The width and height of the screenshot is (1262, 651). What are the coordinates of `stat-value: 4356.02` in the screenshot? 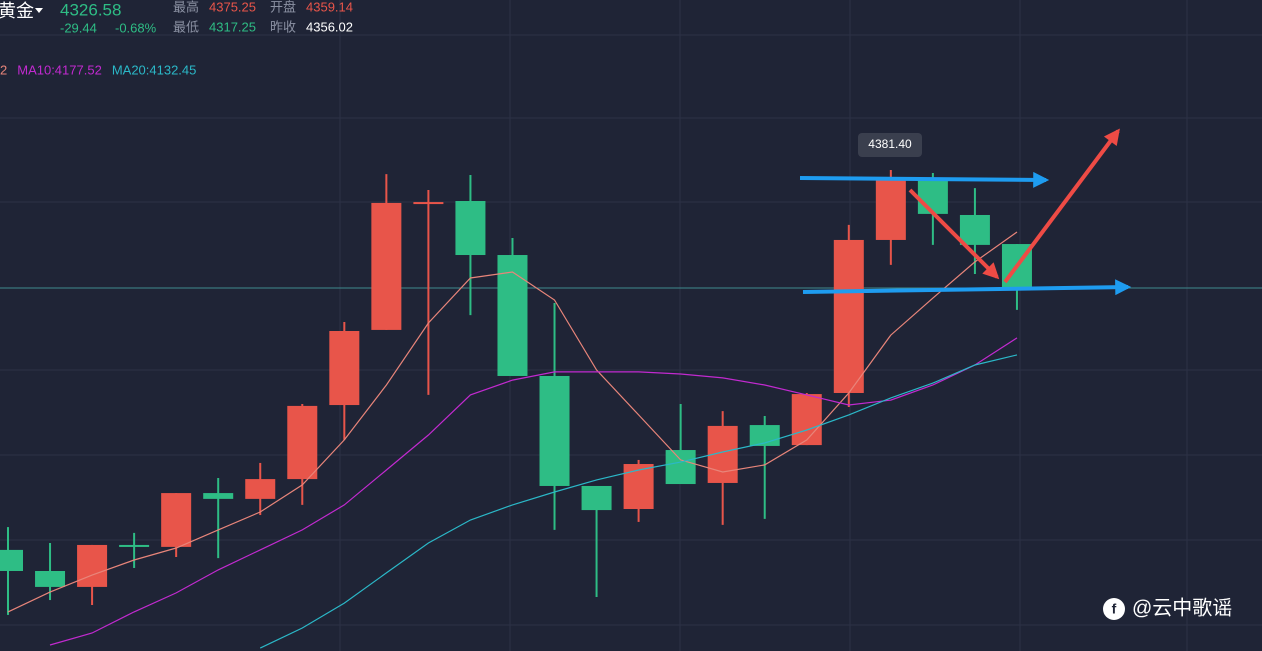 It's located at (329, 26).